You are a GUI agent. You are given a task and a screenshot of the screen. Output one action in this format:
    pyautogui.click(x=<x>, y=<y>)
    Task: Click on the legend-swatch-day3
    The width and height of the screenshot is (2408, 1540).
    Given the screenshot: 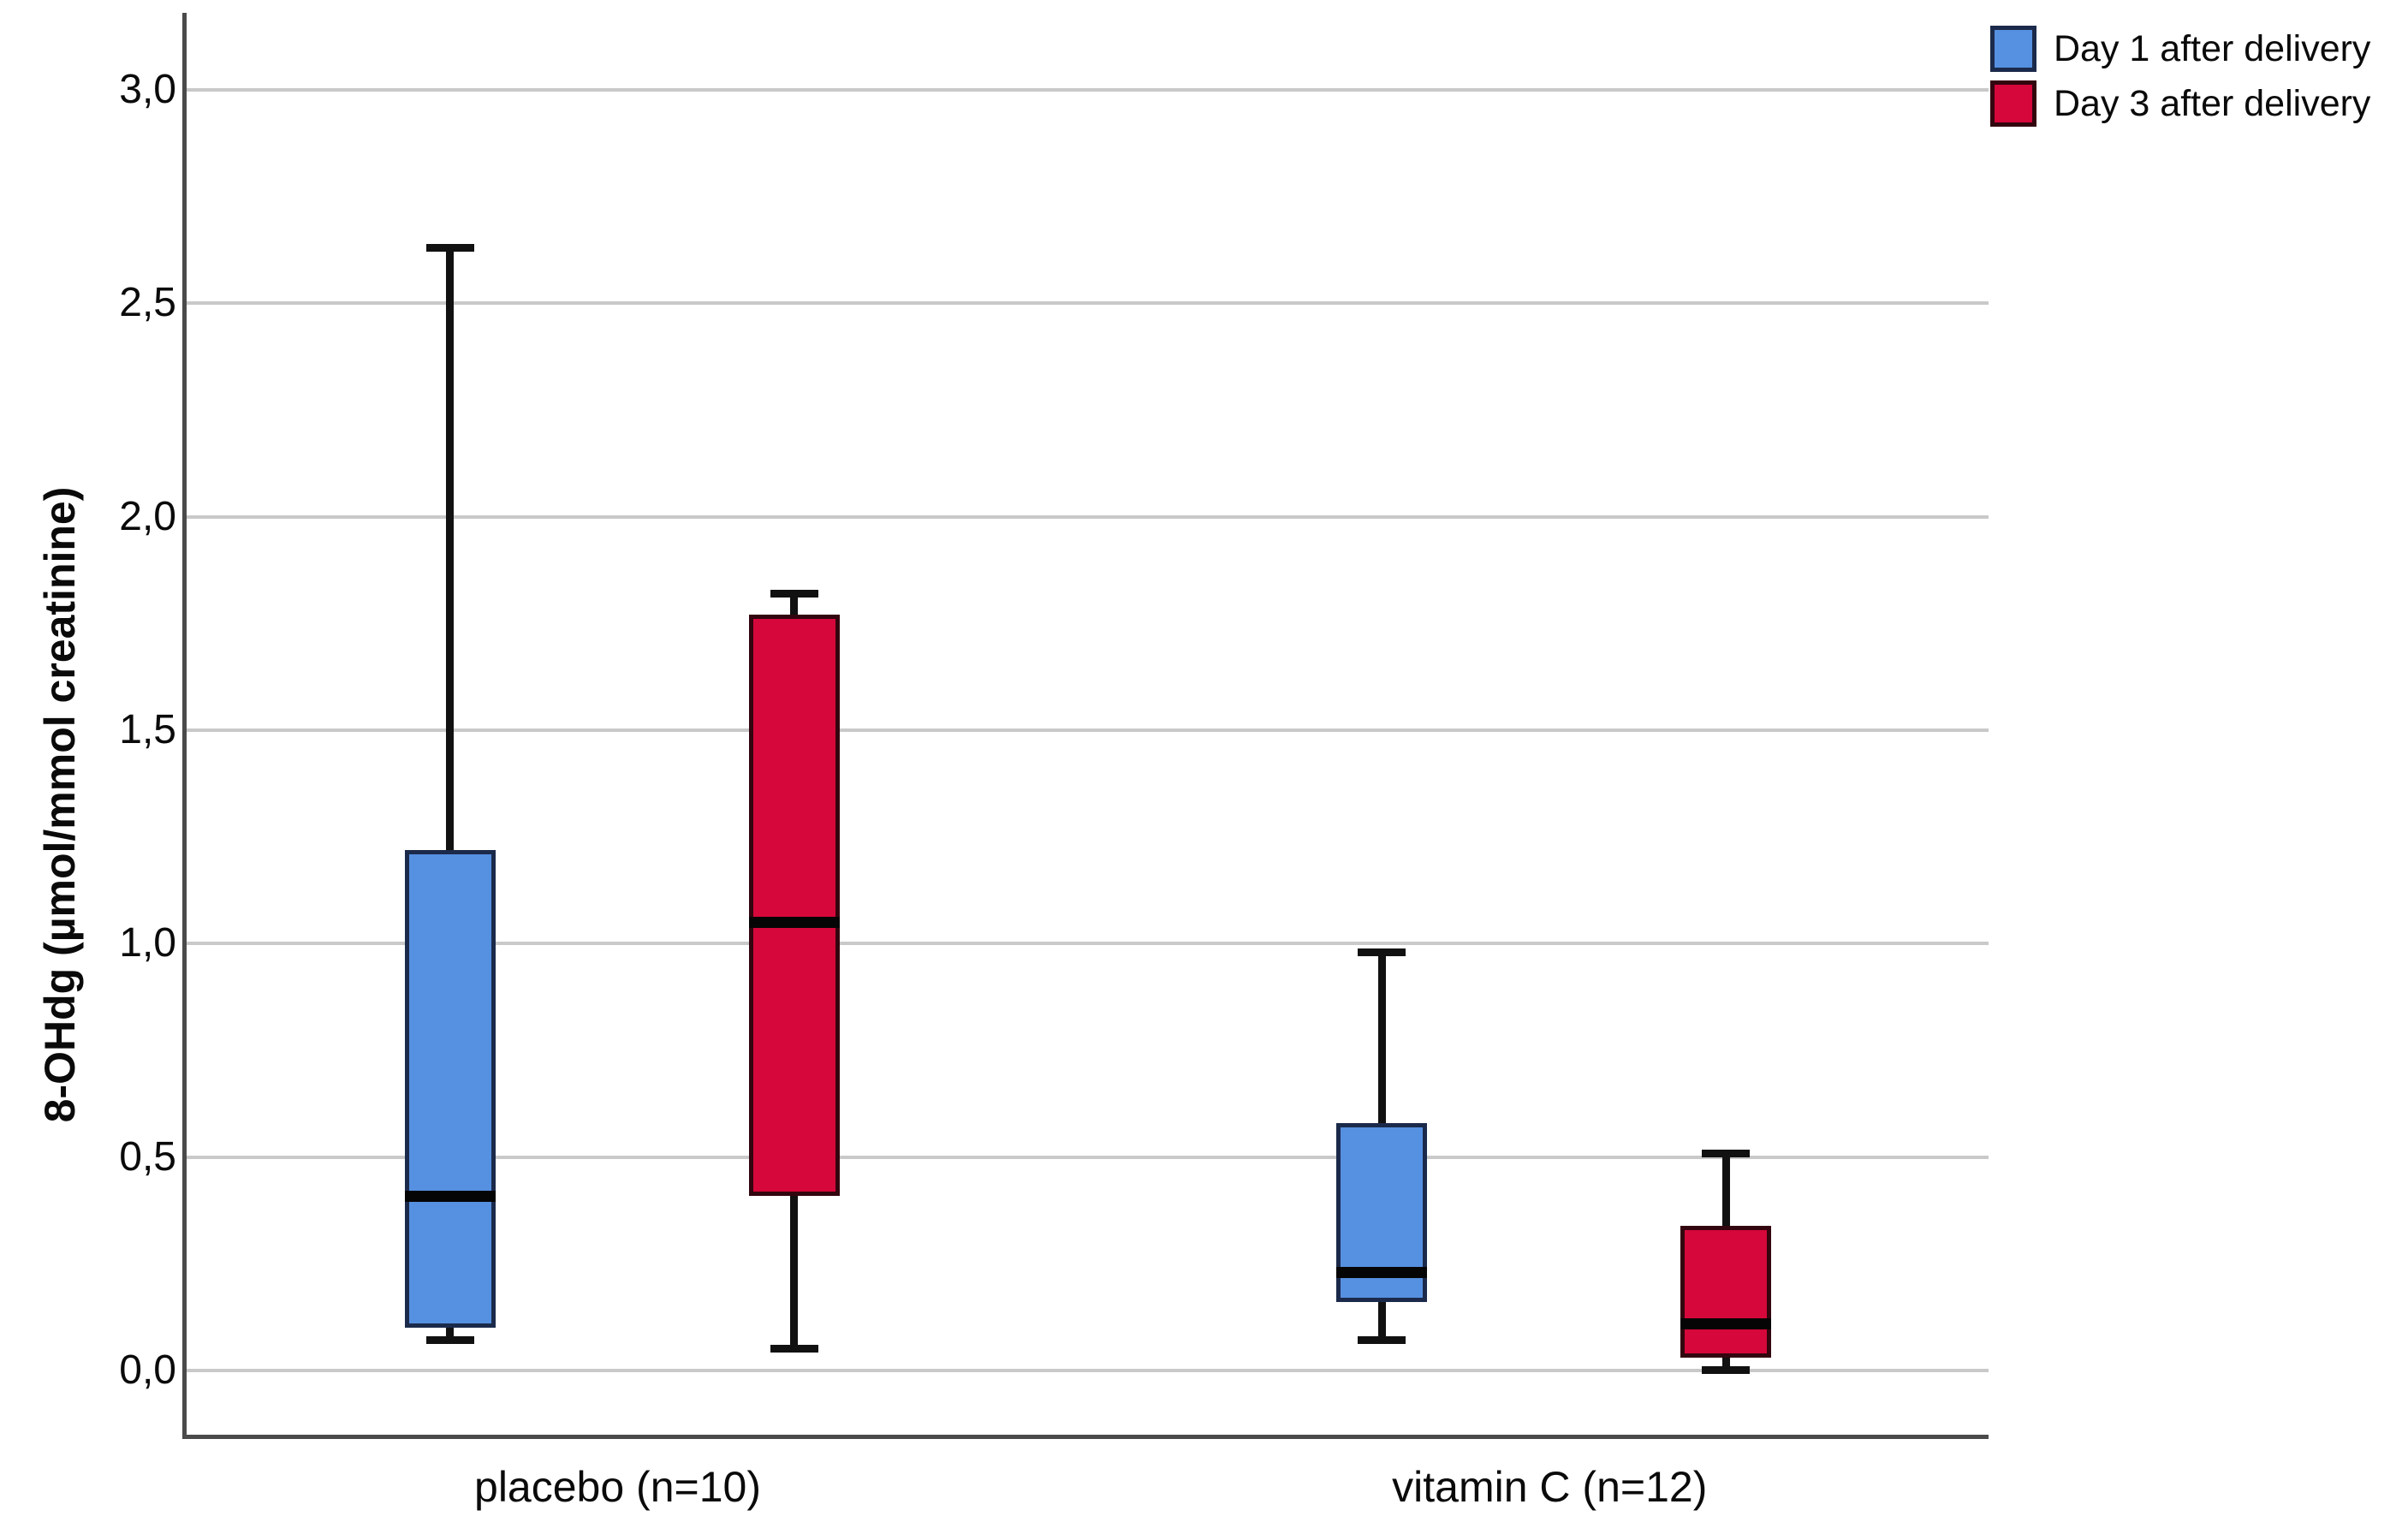 What is the action you would take?
    pyautogui.click(x=2013, y=103)
    